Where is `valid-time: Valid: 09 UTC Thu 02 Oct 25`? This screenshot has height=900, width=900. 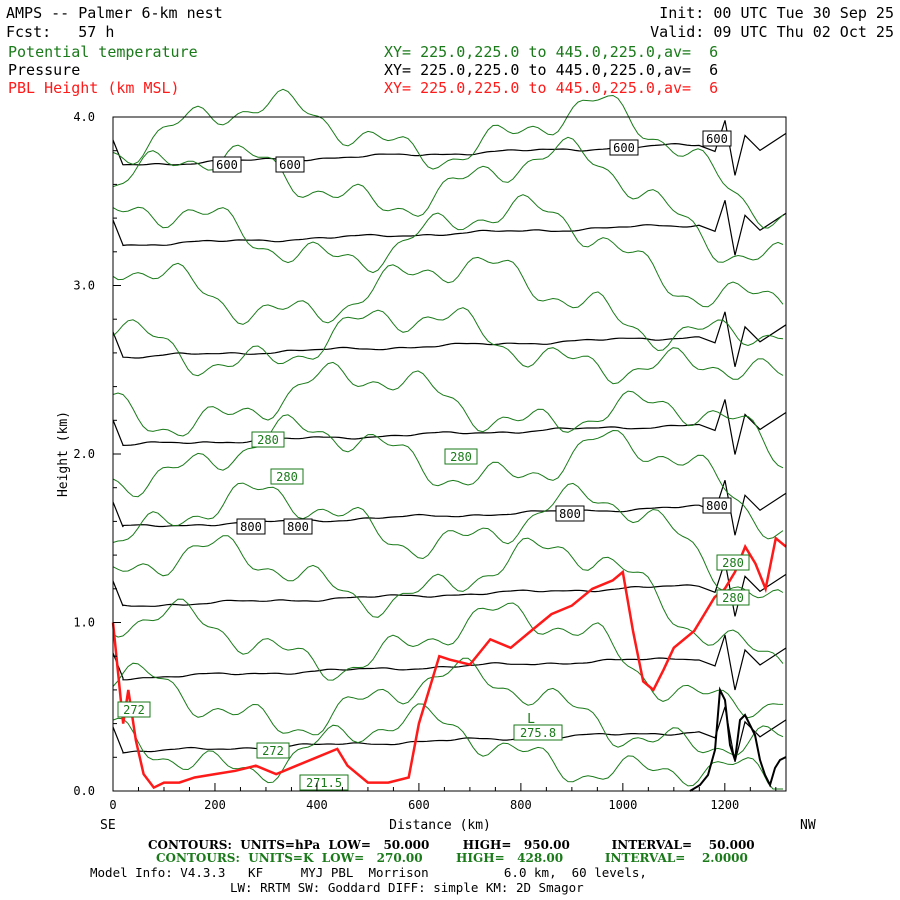 valid-time: Valid: 09 UTC Thu 02 Oct 25 is located at coordinates (772, 32).